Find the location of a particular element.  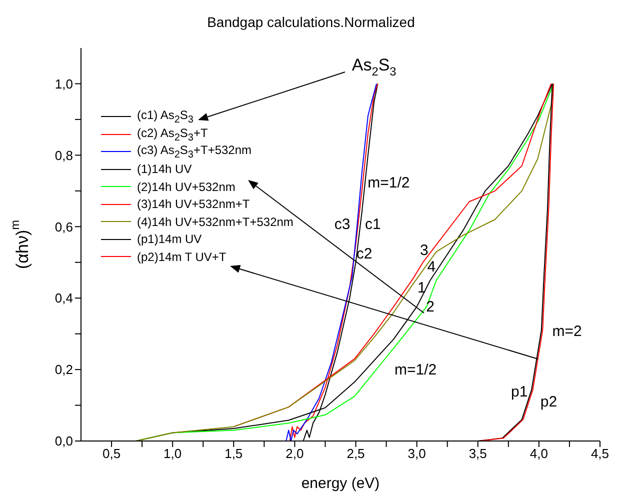

x-tick-label: 1,5 is located at coordinates (233, 454).